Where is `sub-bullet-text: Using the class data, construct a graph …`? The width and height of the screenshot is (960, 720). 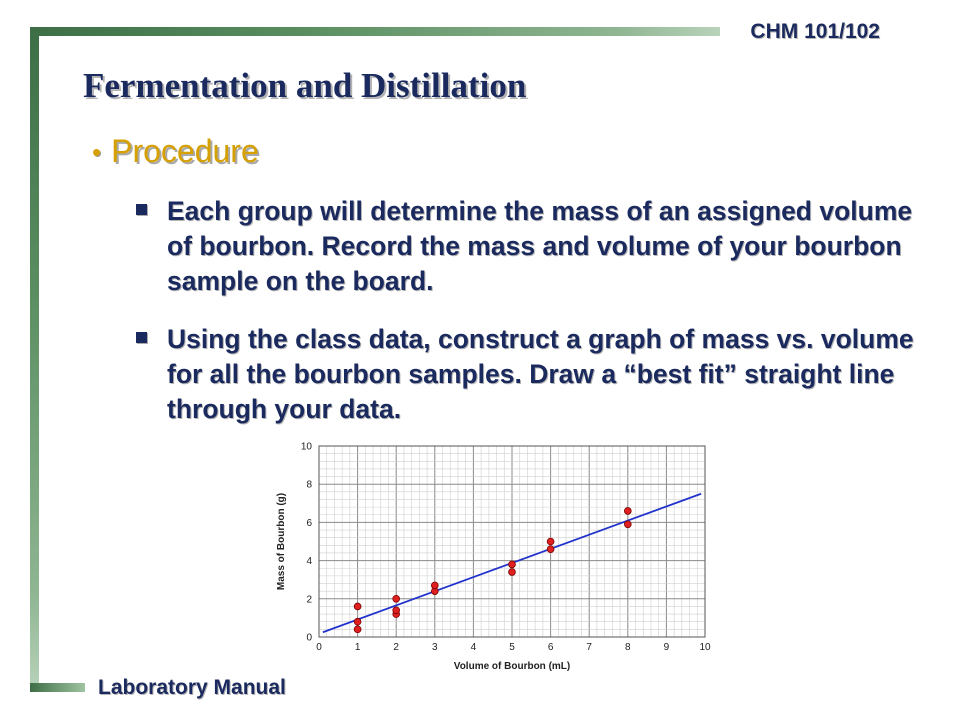
sub-bullet-text: Using the class data, construct a graph … is located at coordinates (540, 374).